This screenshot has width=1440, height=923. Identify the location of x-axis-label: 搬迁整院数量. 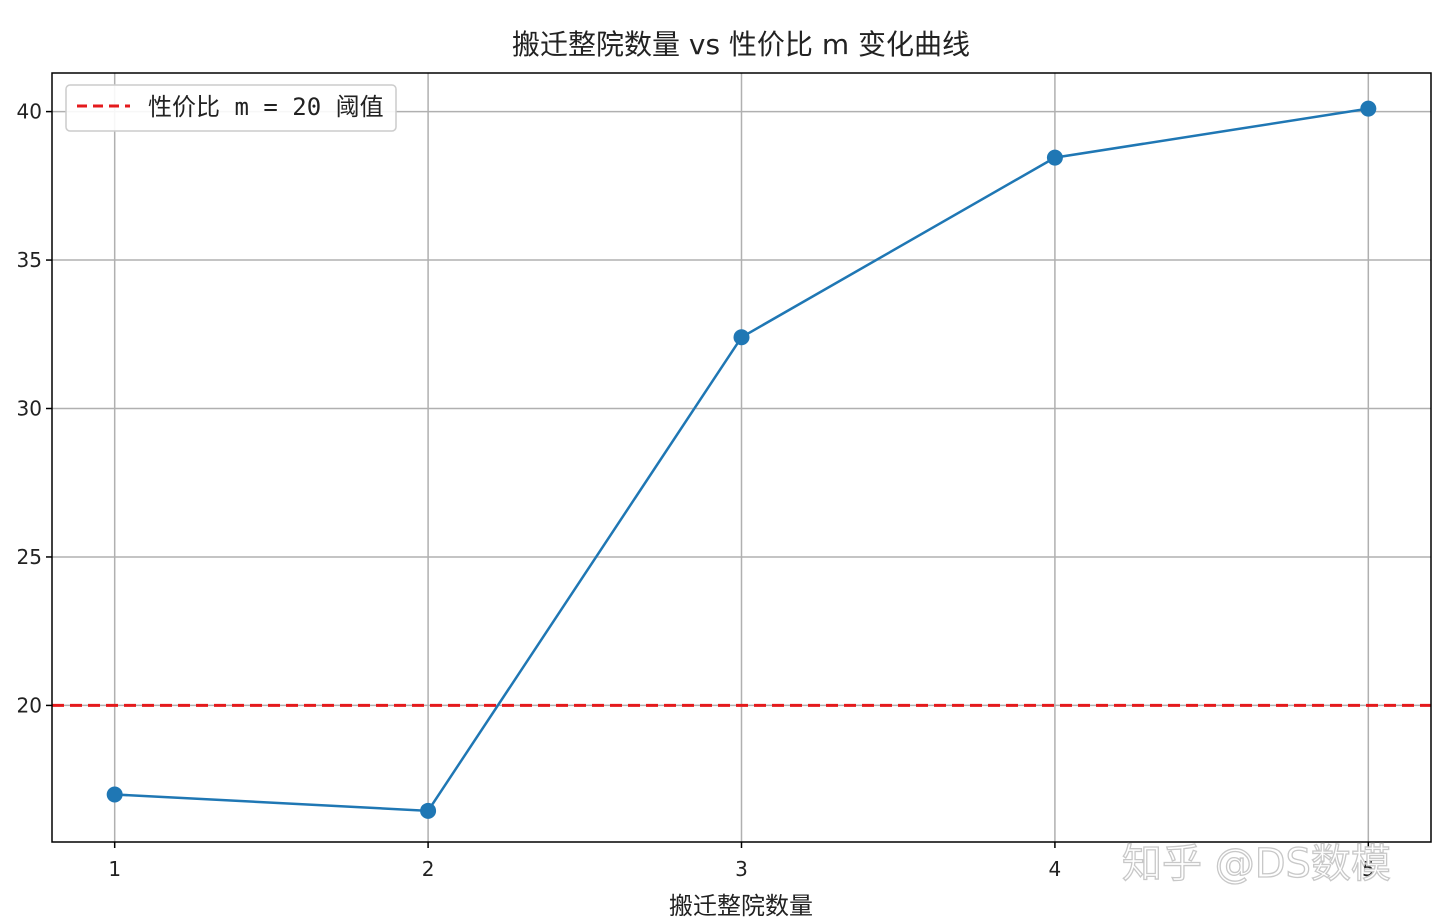
(741, 906).